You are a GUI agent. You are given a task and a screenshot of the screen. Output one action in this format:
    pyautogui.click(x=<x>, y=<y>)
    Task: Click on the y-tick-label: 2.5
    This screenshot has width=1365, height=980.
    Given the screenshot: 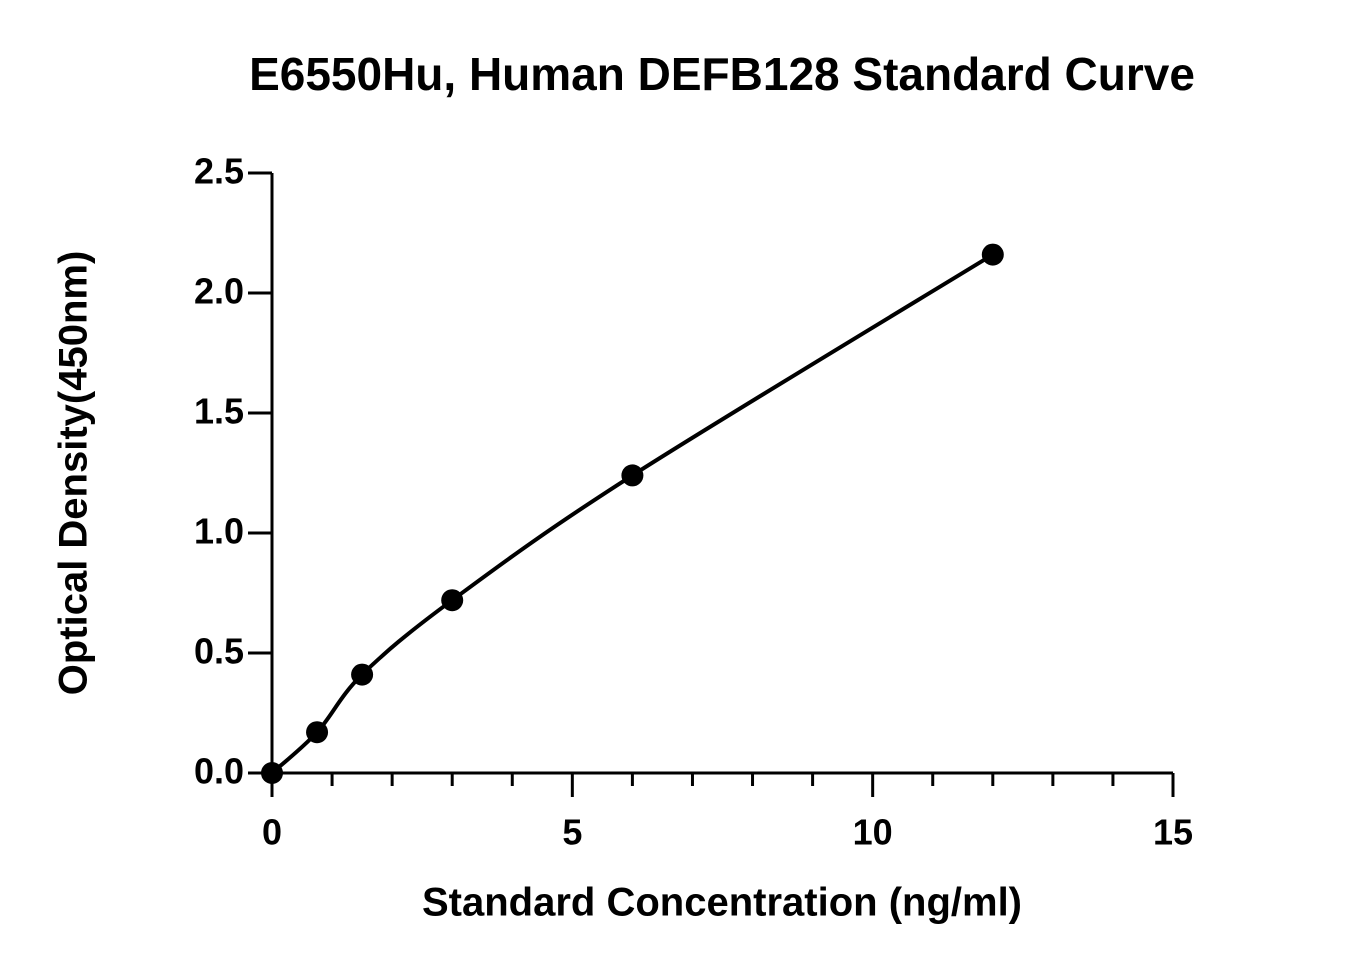 What is the action you would take?
    pyautogui.click(x=219, y=171)
    